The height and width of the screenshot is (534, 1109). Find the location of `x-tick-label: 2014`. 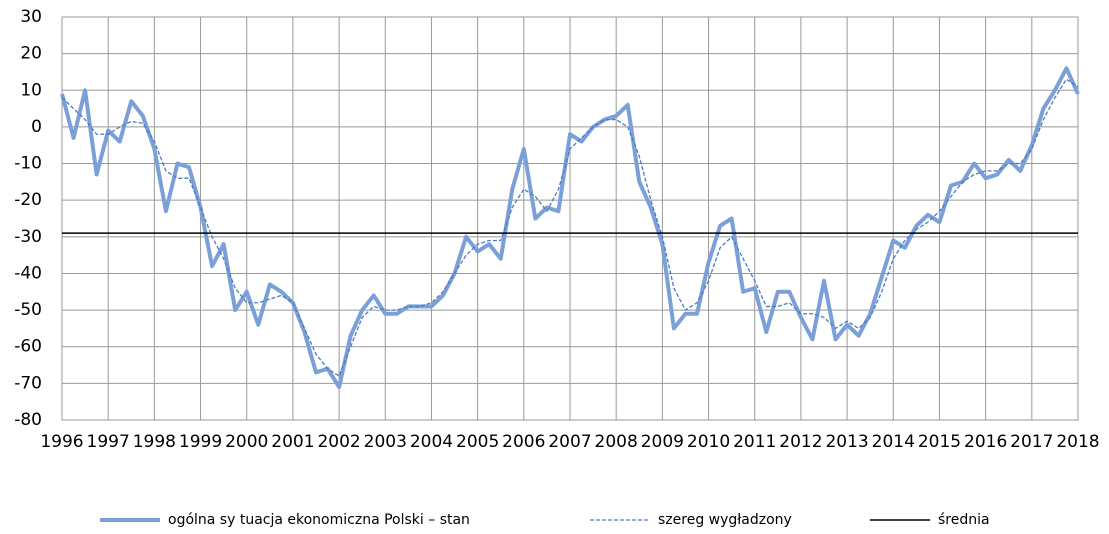

x-tick-label: 2014 is located at coordinates (893, 442).